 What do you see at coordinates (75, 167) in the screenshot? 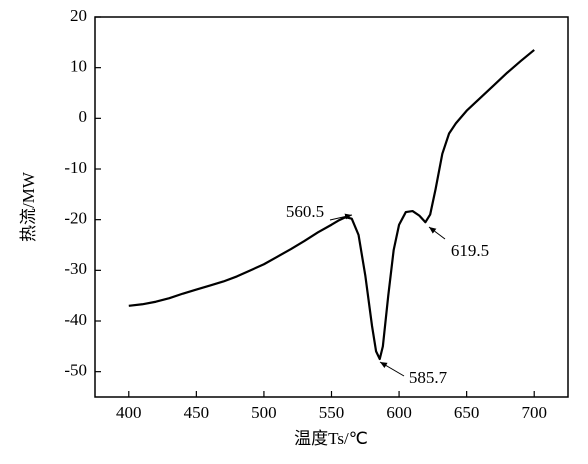
I see `y-tick-label: -10` at bounding box center [75, 167].